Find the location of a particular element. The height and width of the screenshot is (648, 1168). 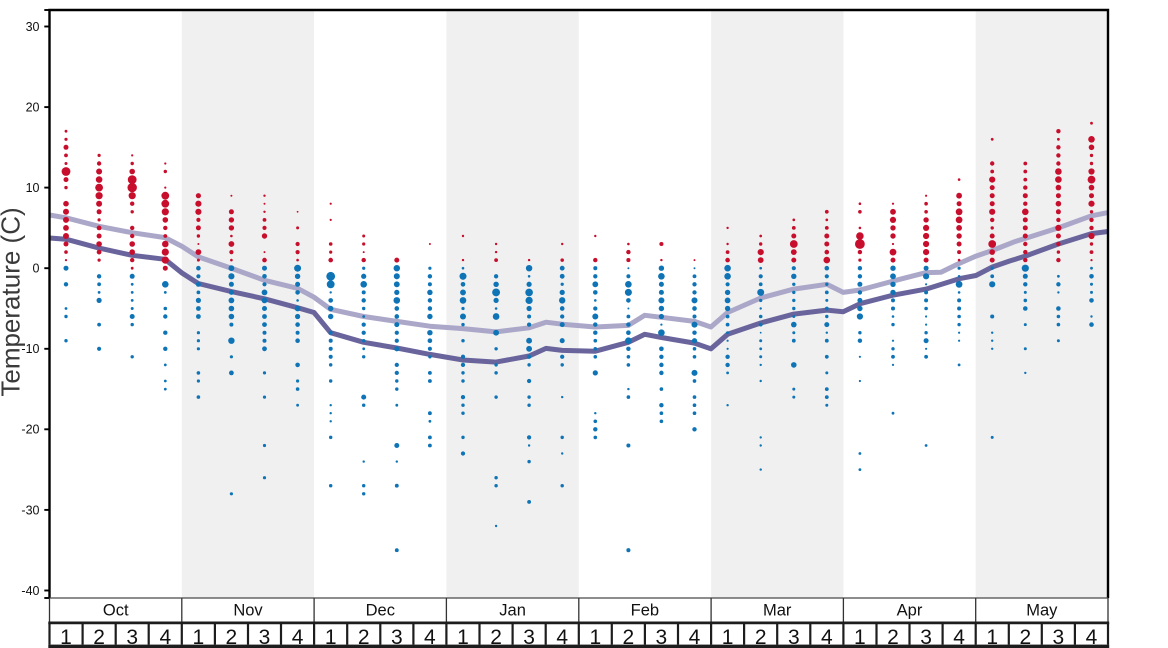

svg-text: May is located at coordinates (1042, 610).